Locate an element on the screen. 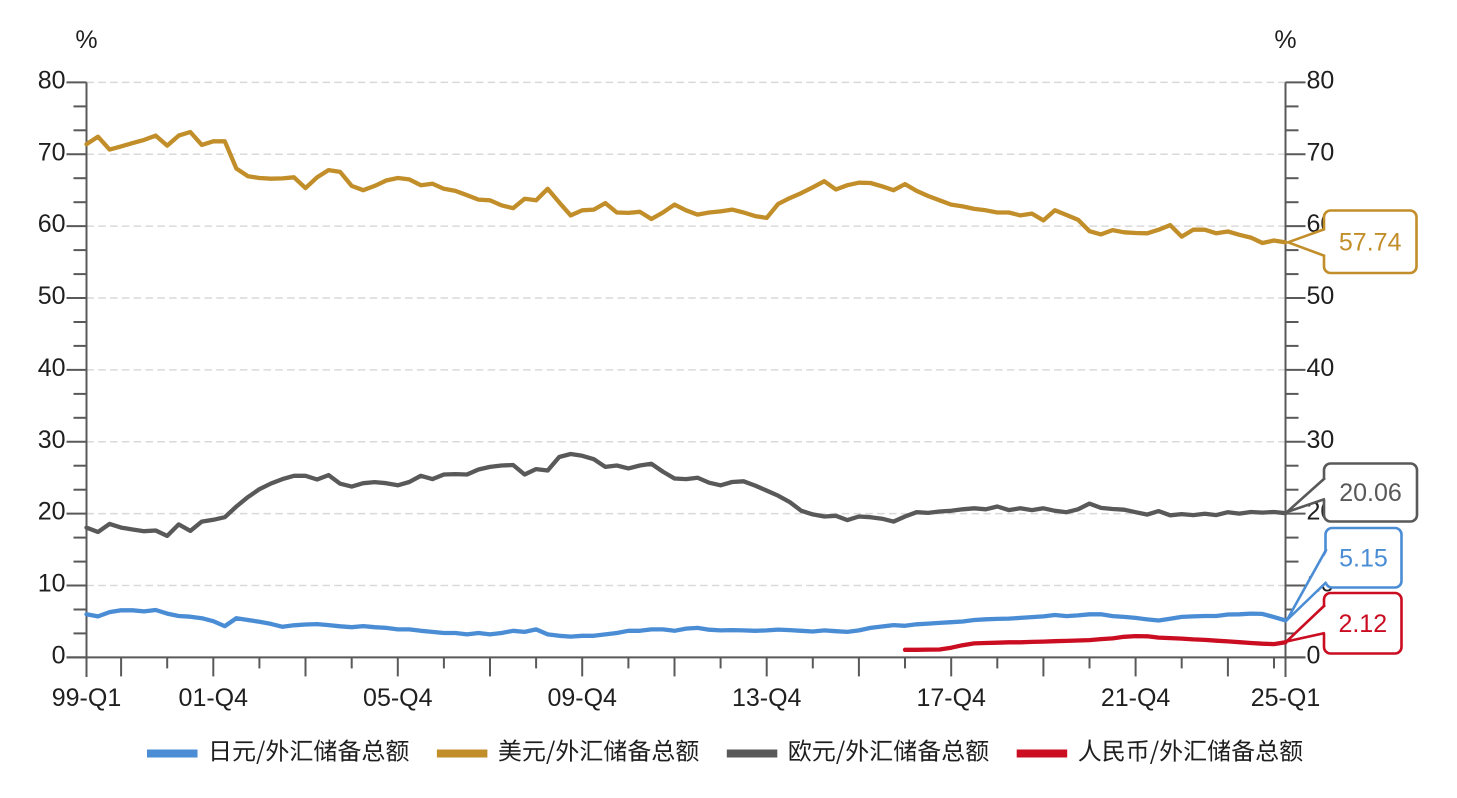 The height and width of the screenshot is (798, 1457). svg-text: 60 is located at coordinates (52, 224).